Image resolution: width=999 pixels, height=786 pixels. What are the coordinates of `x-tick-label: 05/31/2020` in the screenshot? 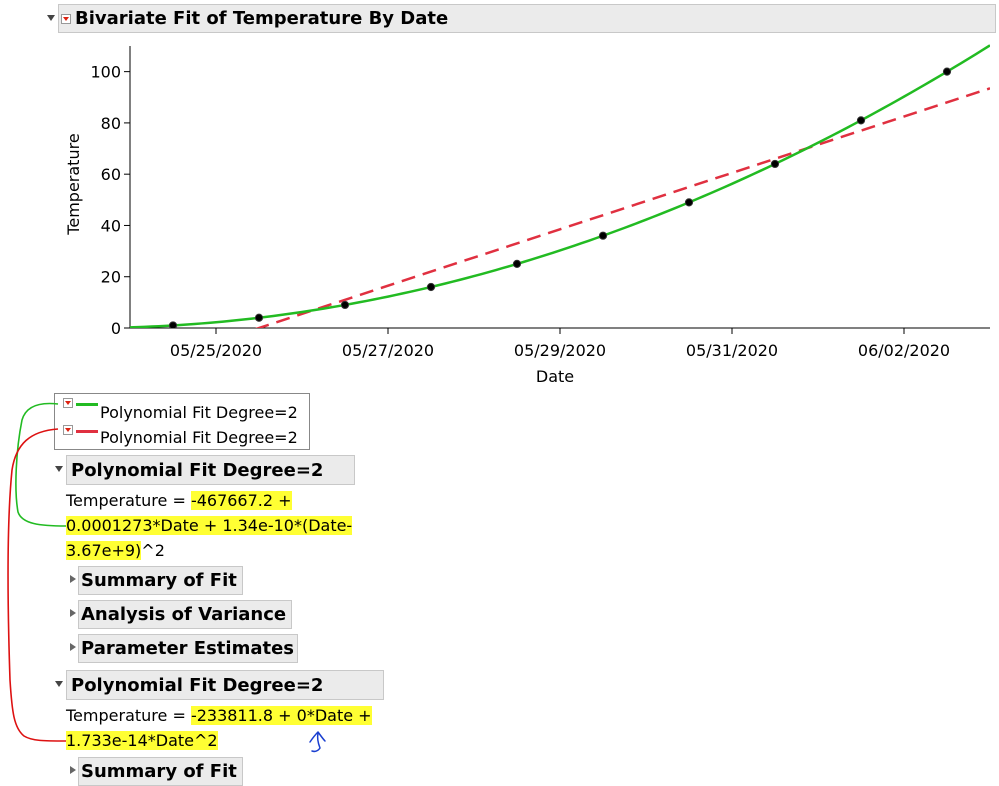 It's located at (732, 350).